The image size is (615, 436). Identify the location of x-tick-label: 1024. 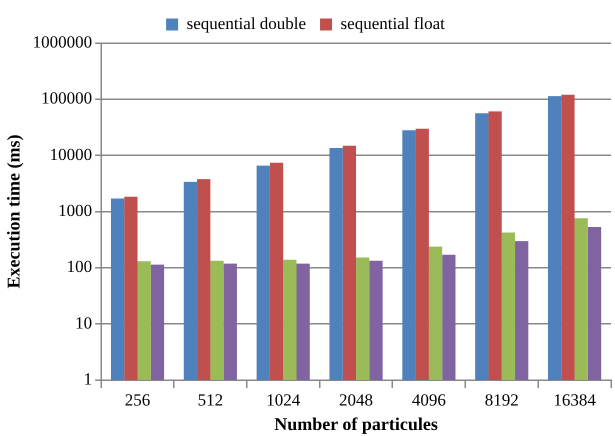
(283, 400).